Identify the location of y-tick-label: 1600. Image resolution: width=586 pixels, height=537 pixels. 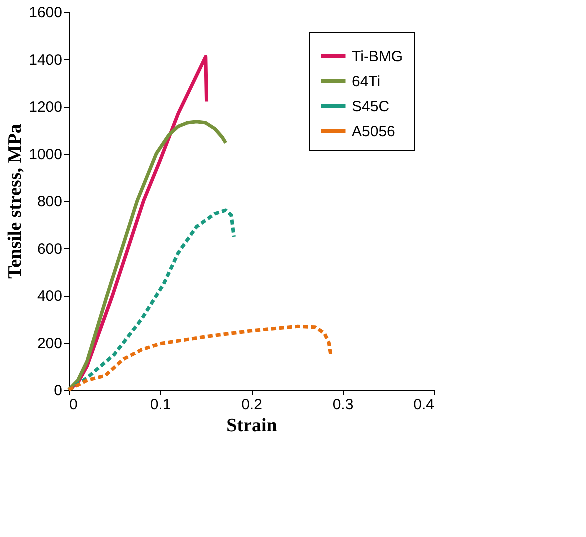
(45, 13).